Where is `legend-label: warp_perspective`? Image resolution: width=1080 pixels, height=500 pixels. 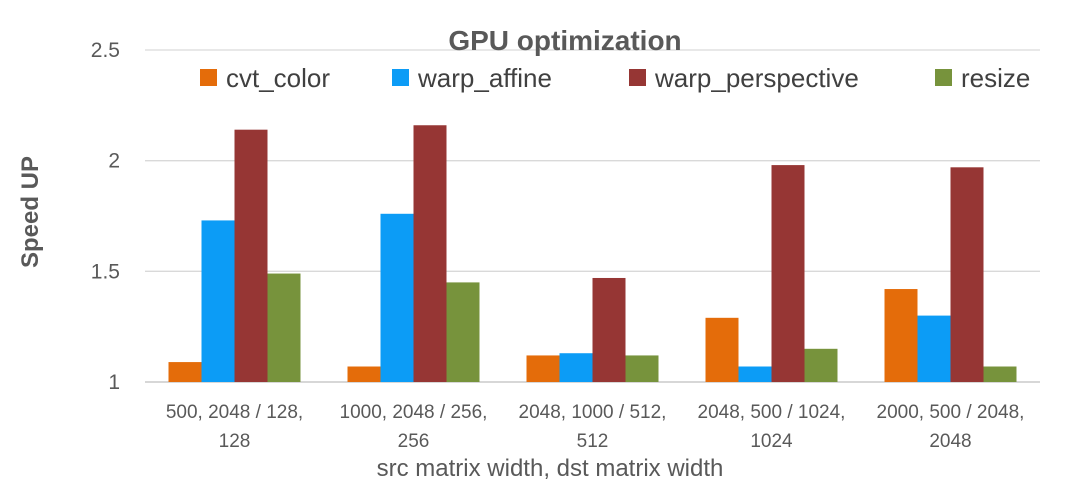
legend-label: warp_perspective is located at coordinates (756, 78).